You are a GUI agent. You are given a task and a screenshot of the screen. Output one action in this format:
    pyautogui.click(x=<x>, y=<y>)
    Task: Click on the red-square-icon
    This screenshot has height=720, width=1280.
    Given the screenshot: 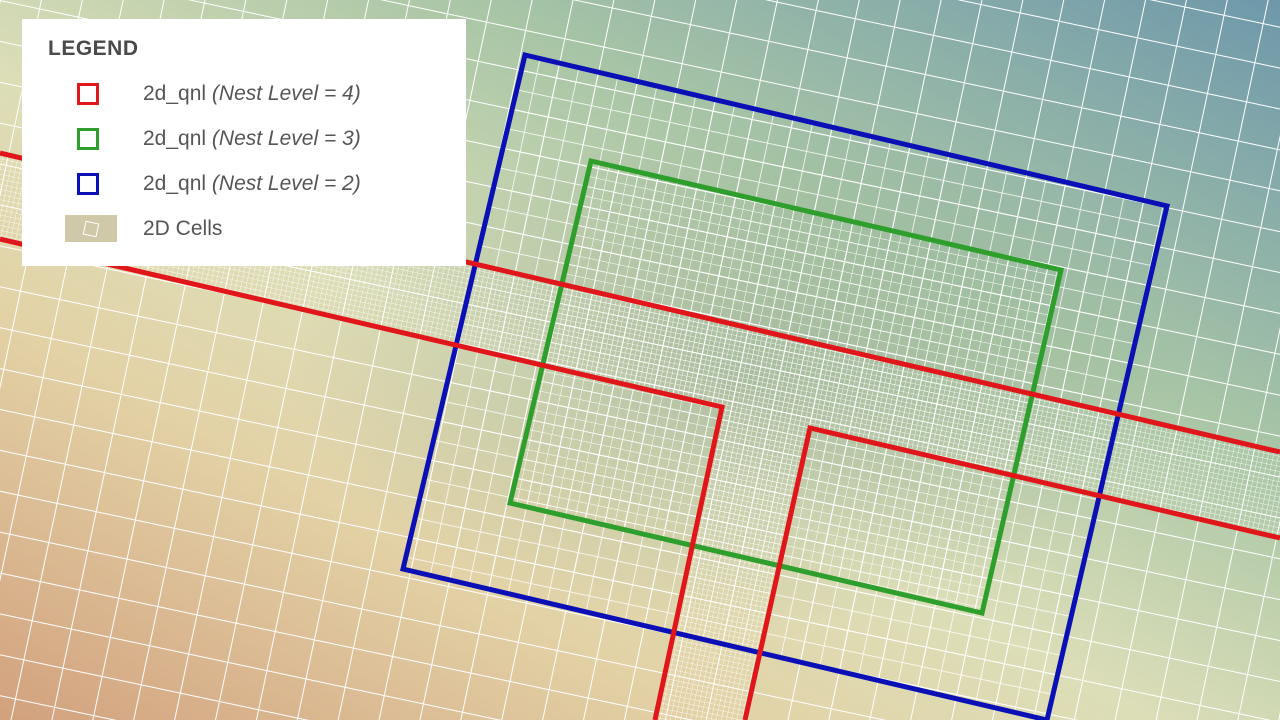 What is the action you would take?
    pyautogui.click(x=88, y=93)
    